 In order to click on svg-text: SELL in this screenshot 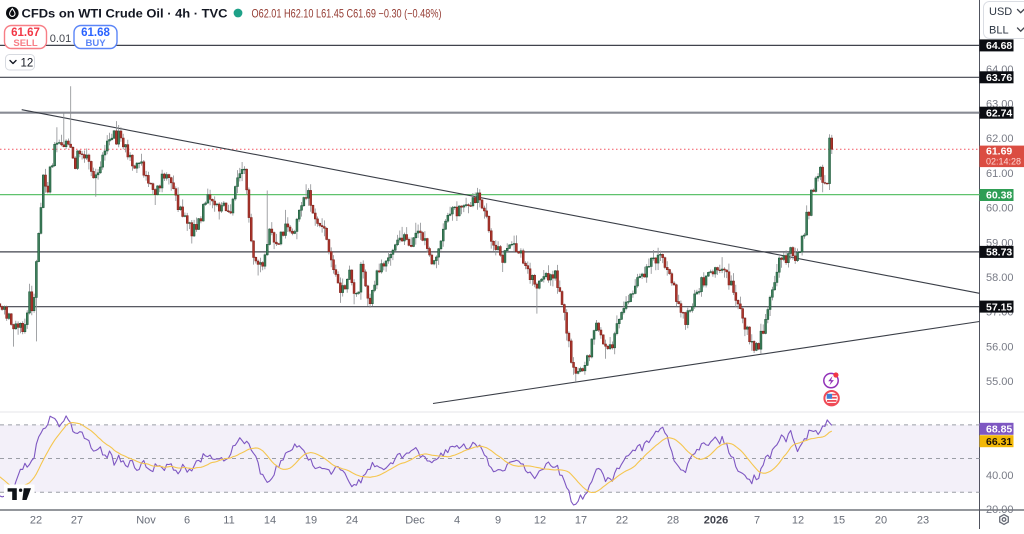, I will do `click(25, 43)`.